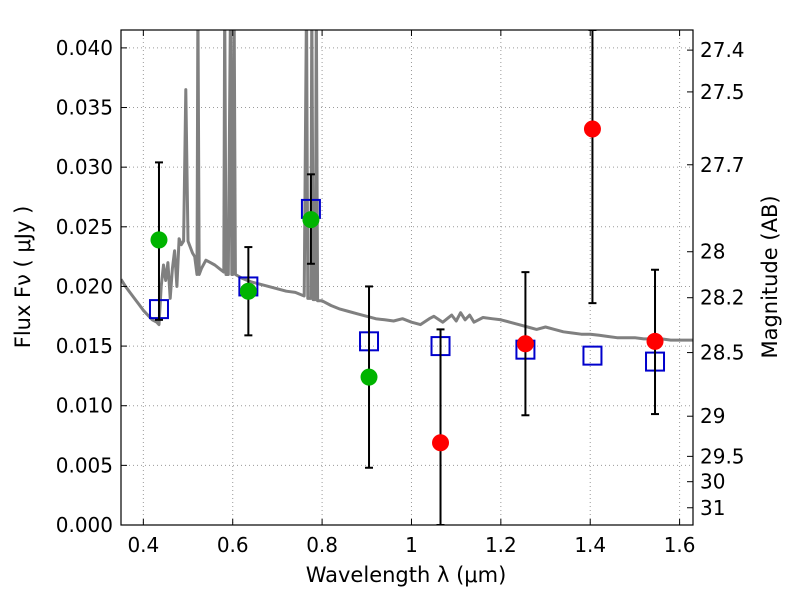 This screenshot has width=800, height=600. What do you see at coordinates (680, 545) in the screenshot?
I see `x-tick-label: 1.6` at bounding box center [680, 545].